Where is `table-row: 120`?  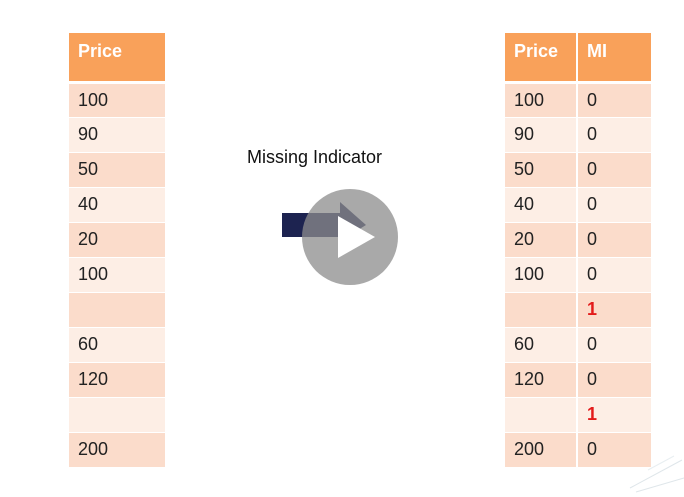 table-row: 120 is located at coordinates (117, 380).